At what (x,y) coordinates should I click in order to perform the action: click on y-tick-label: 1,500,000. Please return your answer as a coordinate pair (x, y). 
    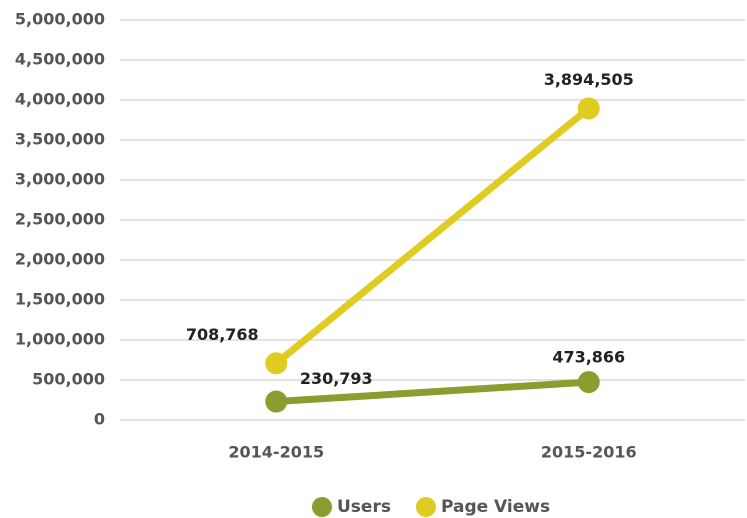
    Looking at the image, I should click on (60, 299).